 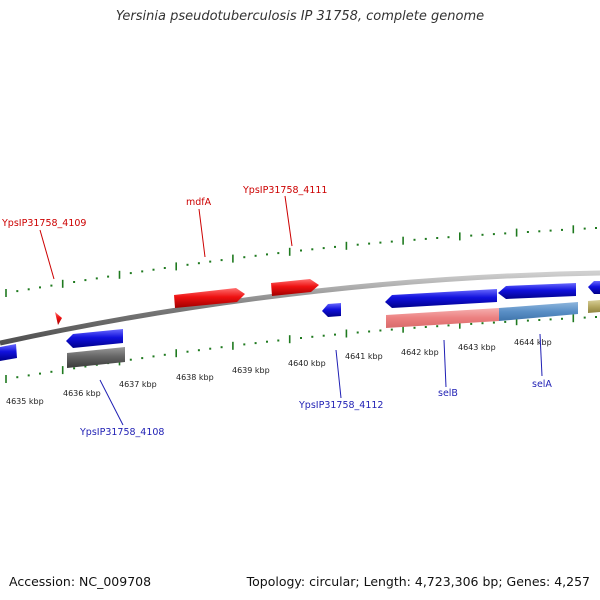 I want to click on scale-label-4635: 4635 kbp, so click(x=25, y=401).